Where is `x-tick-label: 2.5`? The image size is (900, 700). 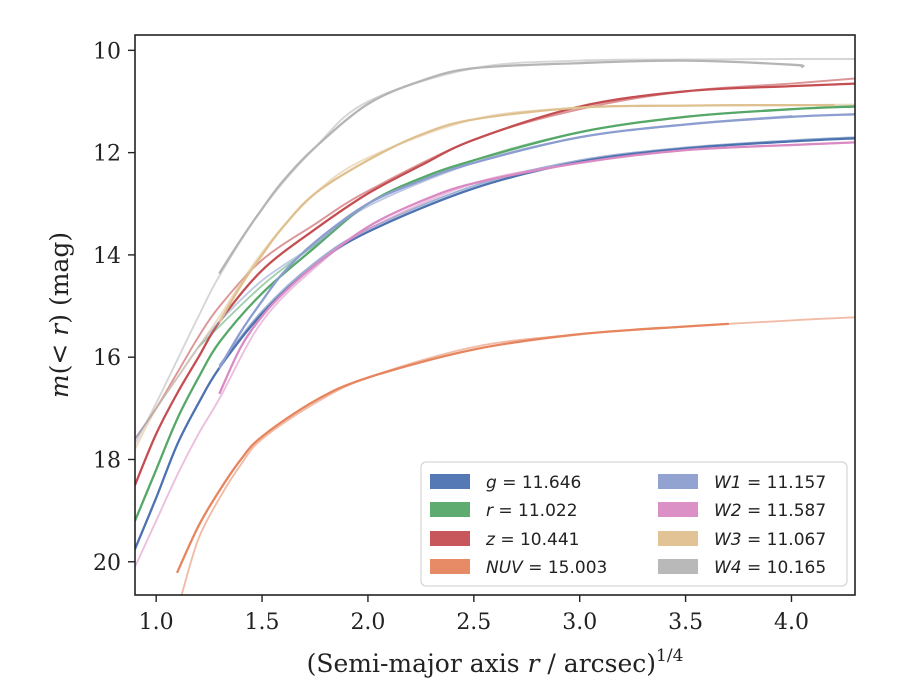 x-tick-label: 2.5 is located at coordinates (473, 622).